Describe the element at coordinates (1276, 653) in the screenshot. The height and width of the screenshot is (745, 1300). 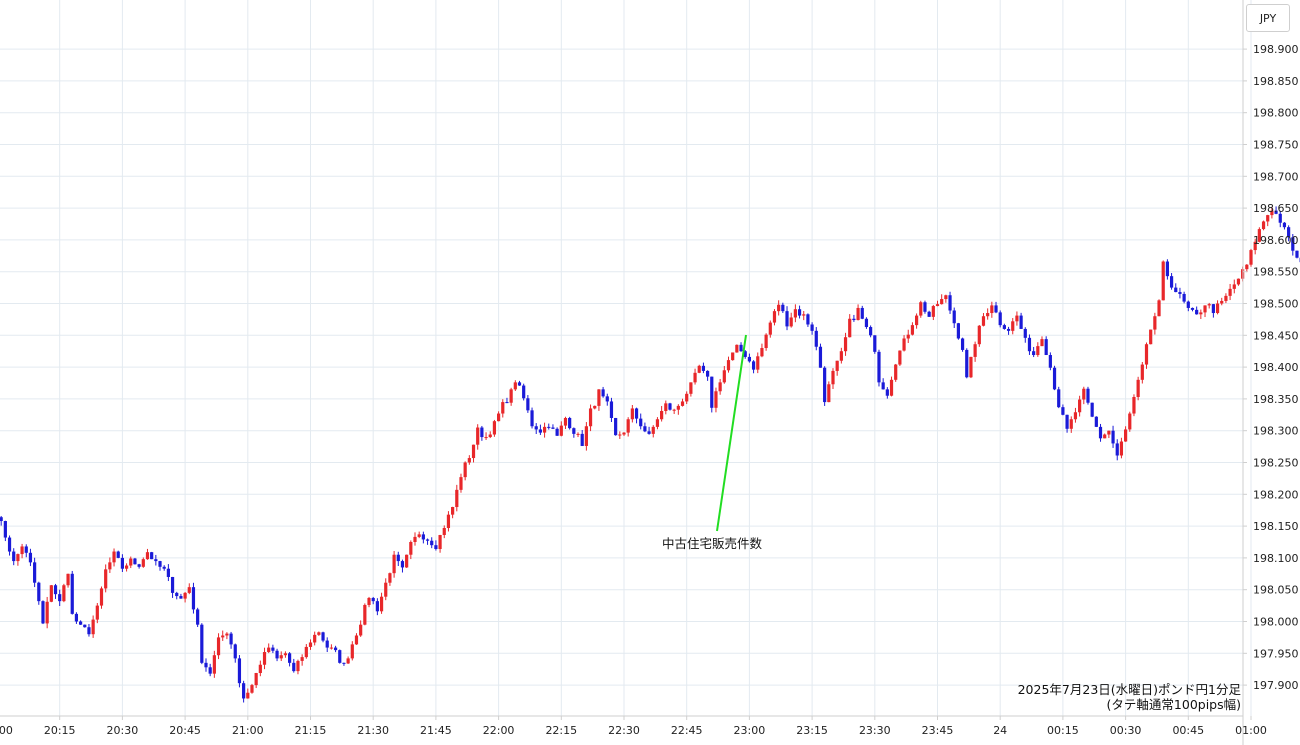
I see `y-tick-label: 197.950` at that location.